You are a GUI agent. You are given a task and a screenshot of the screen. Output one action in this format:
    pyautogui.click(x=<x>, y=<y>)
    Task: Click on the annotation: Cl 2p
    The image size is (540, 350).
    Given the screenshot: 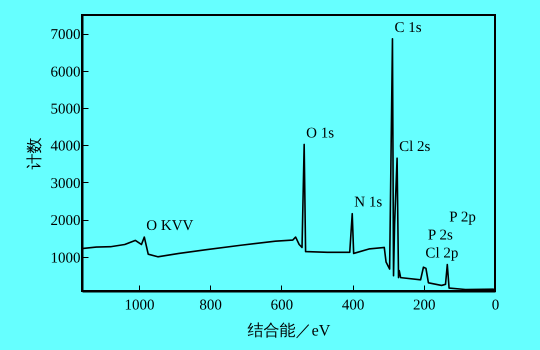 What is the action you would take?
    pyautogui.click(x=441, y=254)
    